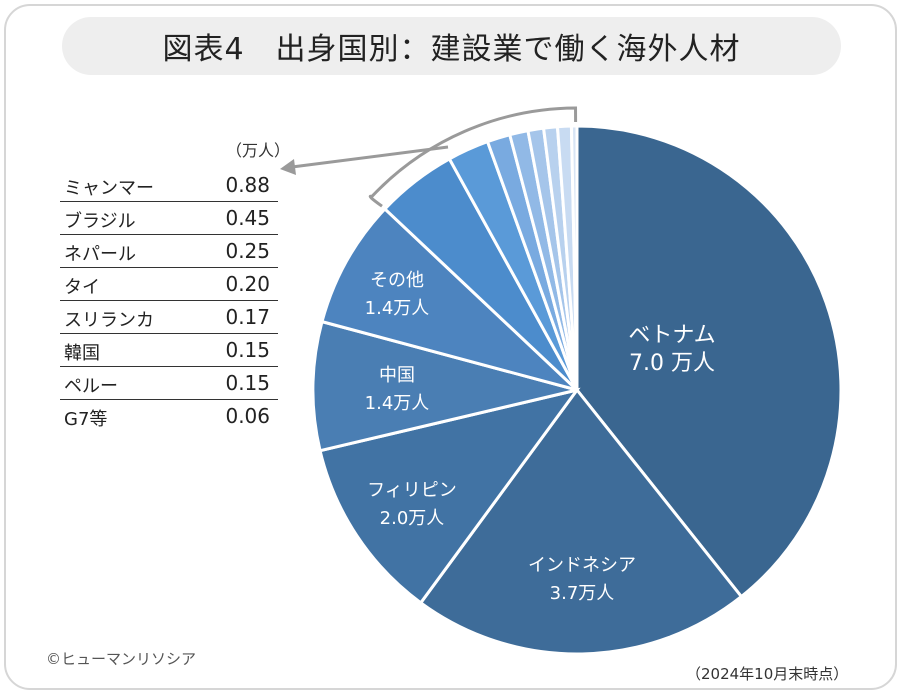  Describe the element at coordinates (100, 221) in the screenshot. I see `table-row-label: ブラジル` at that location.